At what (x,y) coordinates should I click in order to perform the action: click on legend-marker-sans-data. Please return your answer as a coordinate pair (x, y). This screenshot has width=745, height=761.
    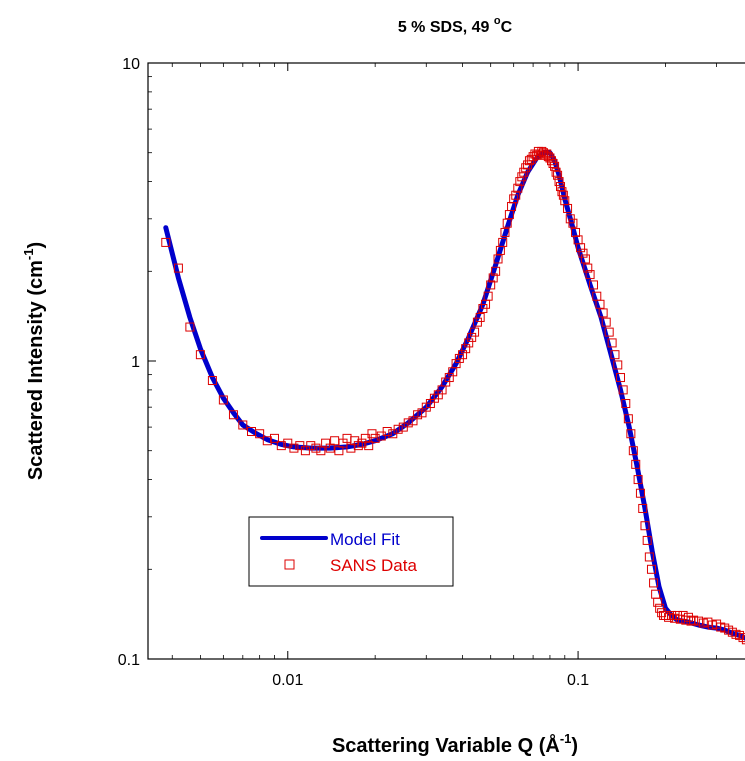
    Looking at the image, I should click on (289, 564).